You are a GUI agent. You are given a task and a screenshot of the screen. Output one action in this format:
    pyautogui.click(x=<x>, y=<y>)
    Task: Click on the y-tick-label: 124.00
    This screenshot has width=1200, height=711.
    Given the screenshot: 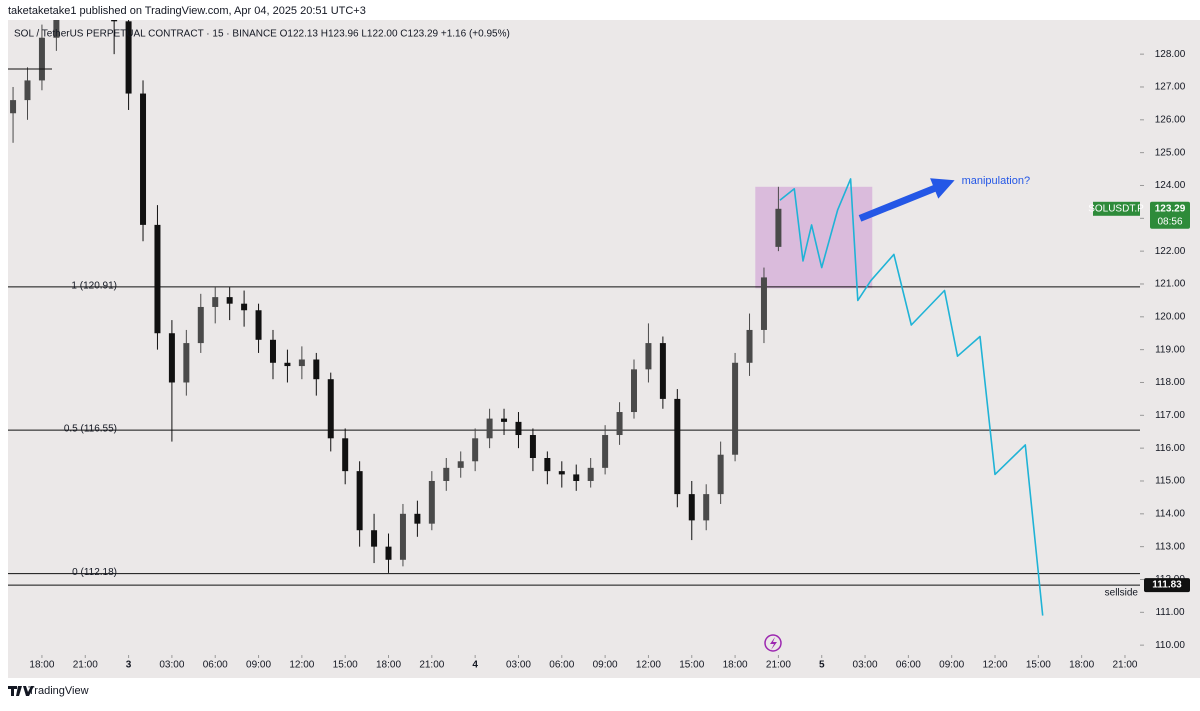 What is the action you would take?
    pyautogui.click(x=1170, y=185)
    